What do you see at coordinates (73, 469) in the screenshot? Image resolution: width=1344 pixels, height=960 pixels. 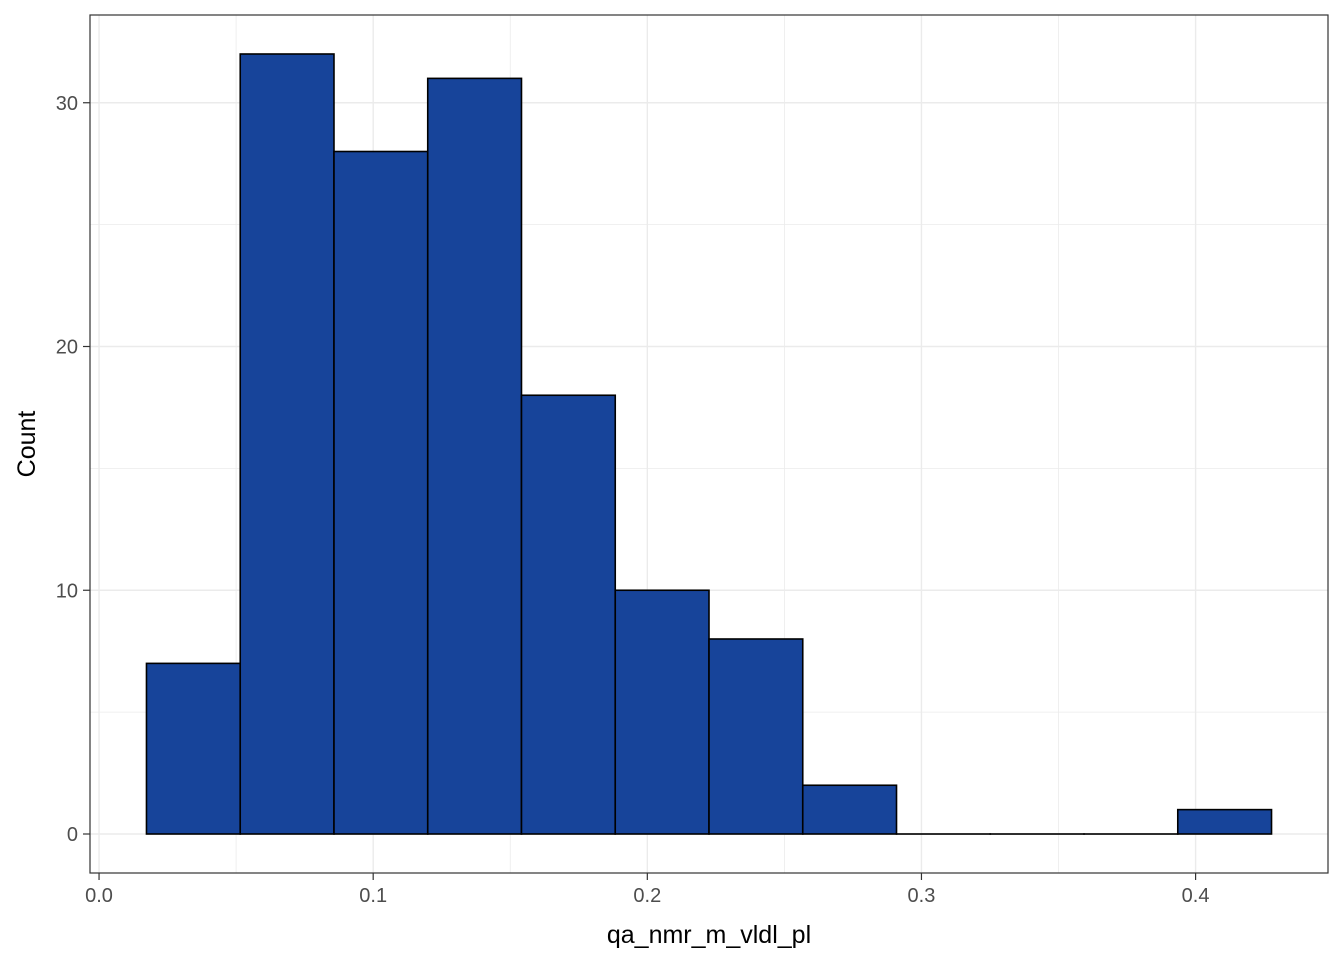 I see `y-axis: 0 10 20 30` at bounding box center [73, 469].